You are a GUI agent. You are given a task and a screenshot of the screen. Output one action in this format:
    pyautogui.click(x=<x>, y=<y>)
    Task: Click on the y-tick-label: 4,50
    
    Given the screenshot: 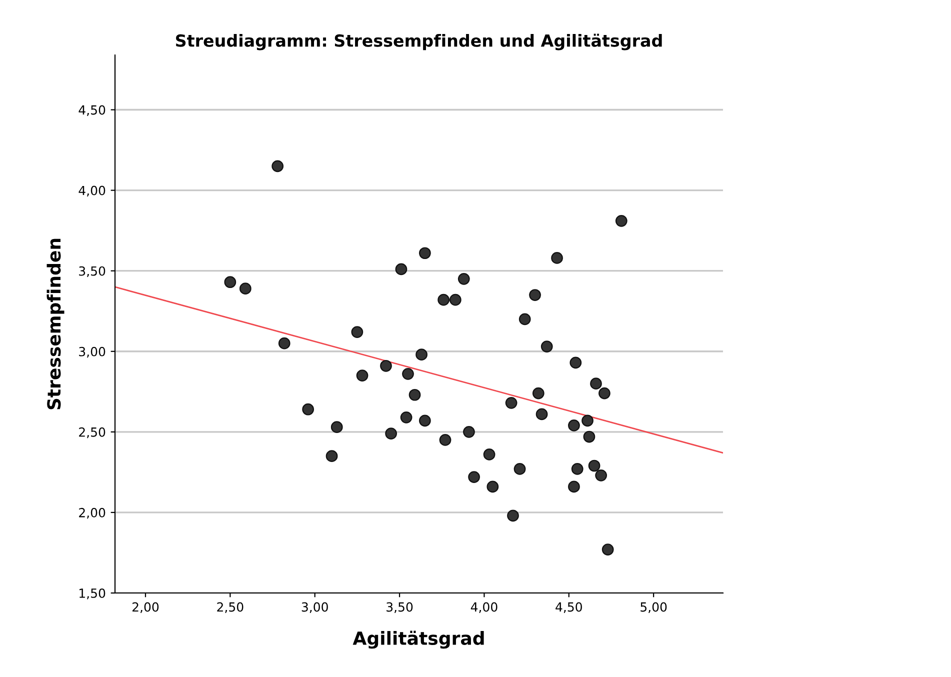 What is the action you would take?
    pyautogui.click(x=92, y=110)
    